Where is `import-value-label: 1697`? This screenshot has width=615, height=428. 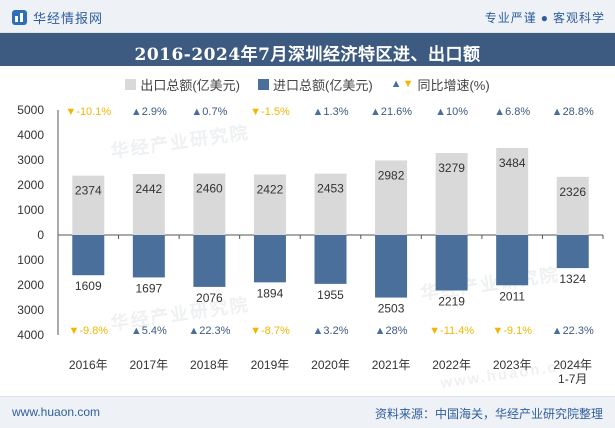
import-value-label: 1697 is located at coordinates (148, 288).